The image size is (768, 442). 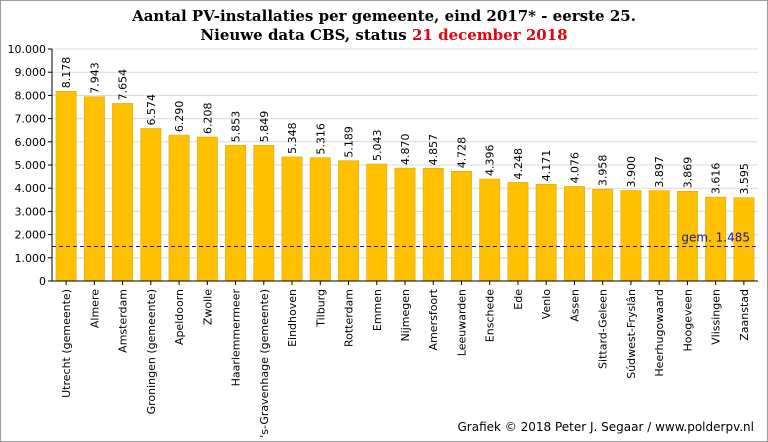 What do you see at coordinates (151, 110) in the screenshot?
I see `data-label: 6.574` at bounding box center [151, 110].